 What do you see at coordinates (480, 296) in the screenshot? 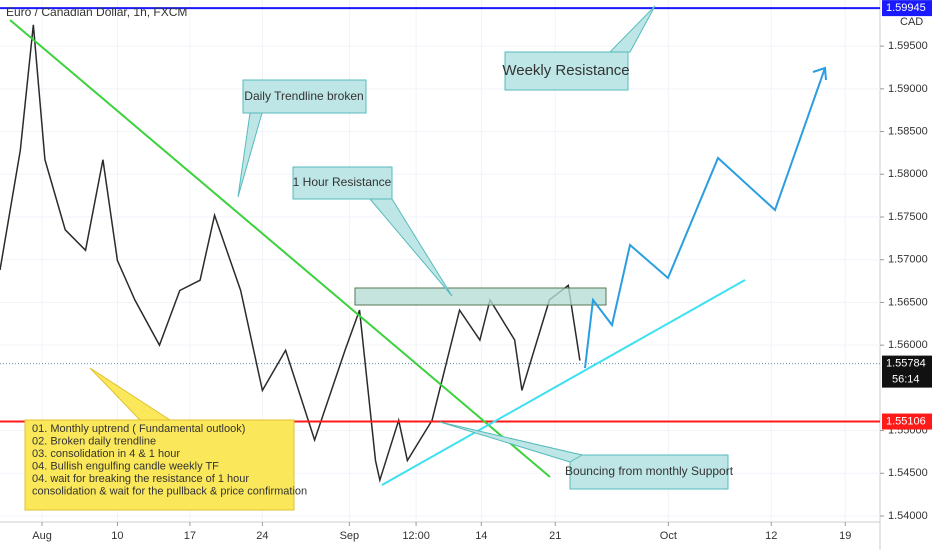
I see `resistance-zone` at bounding box center [480, 296].